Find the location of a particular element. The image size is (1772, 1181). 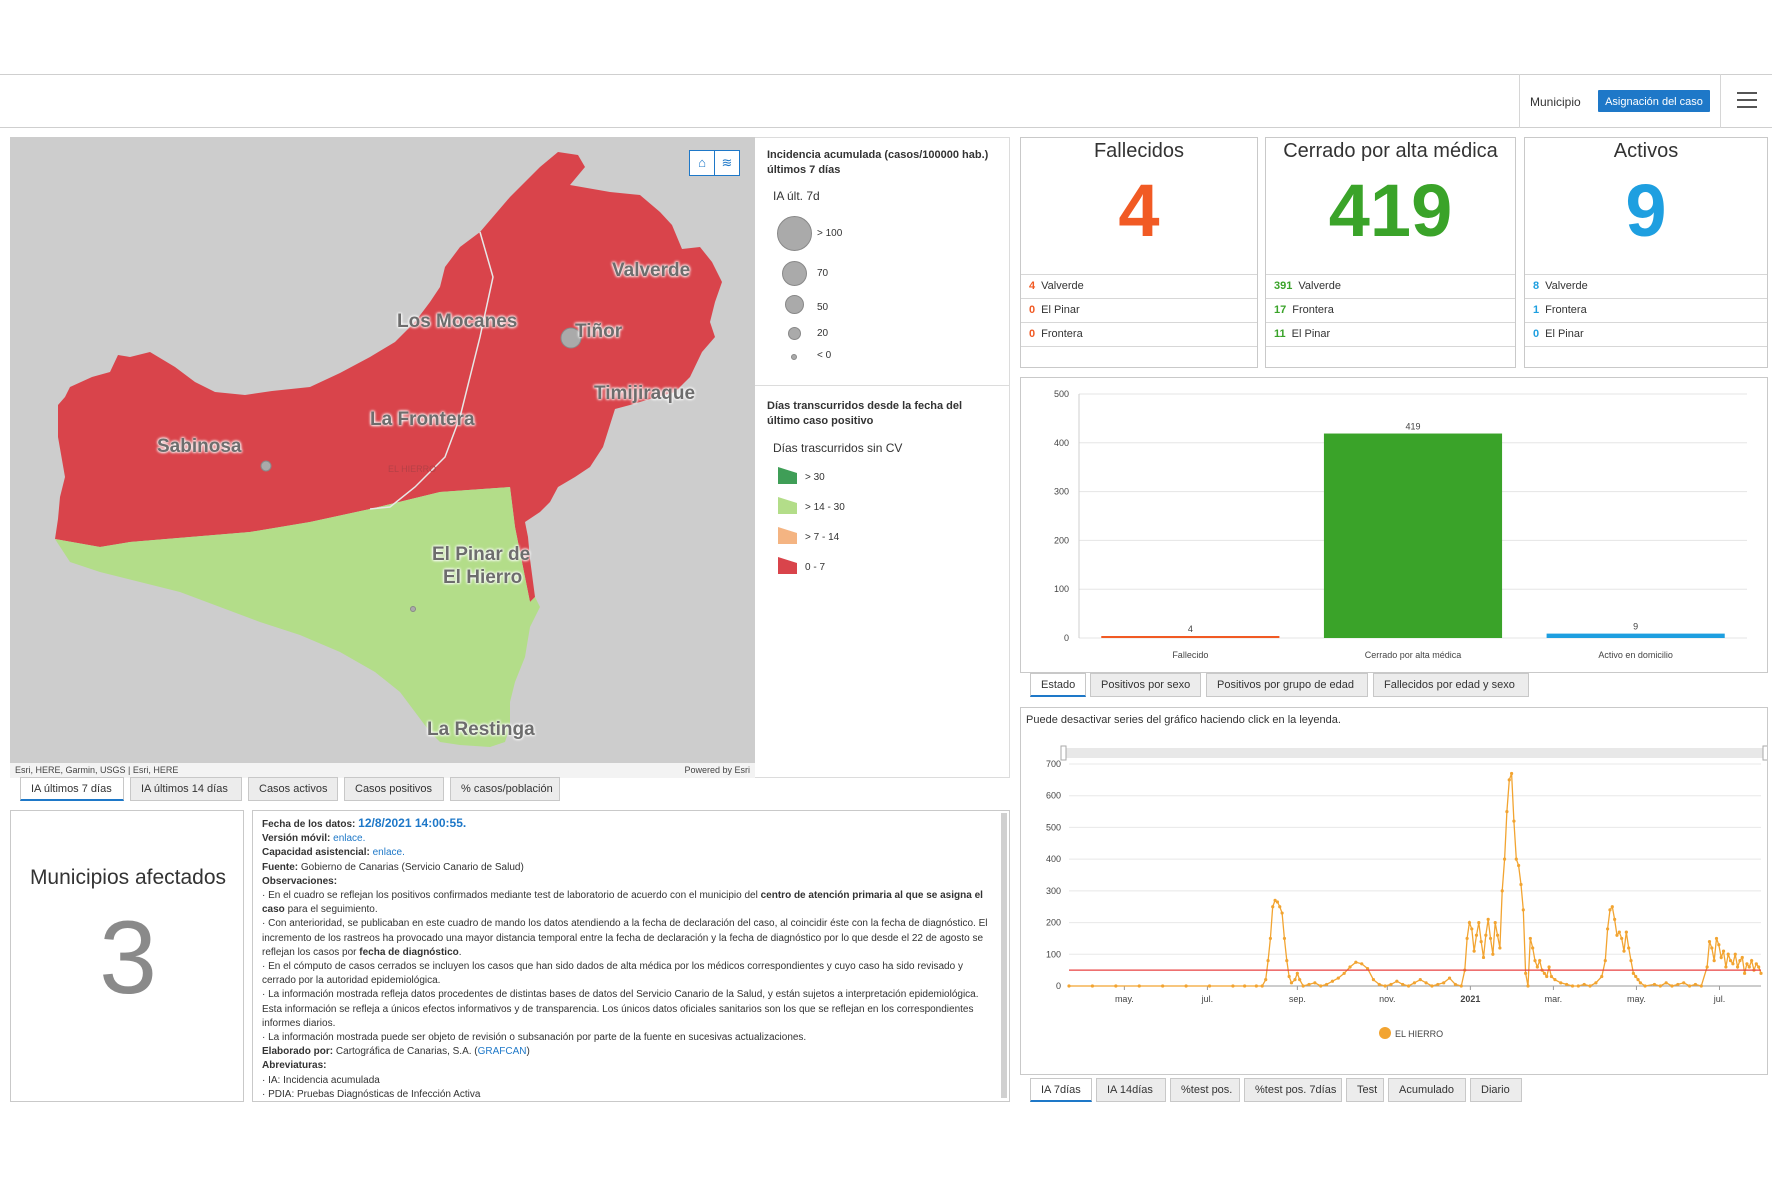

legend-swatch-label: 0 - 7 is located at coordinates (815, 567).